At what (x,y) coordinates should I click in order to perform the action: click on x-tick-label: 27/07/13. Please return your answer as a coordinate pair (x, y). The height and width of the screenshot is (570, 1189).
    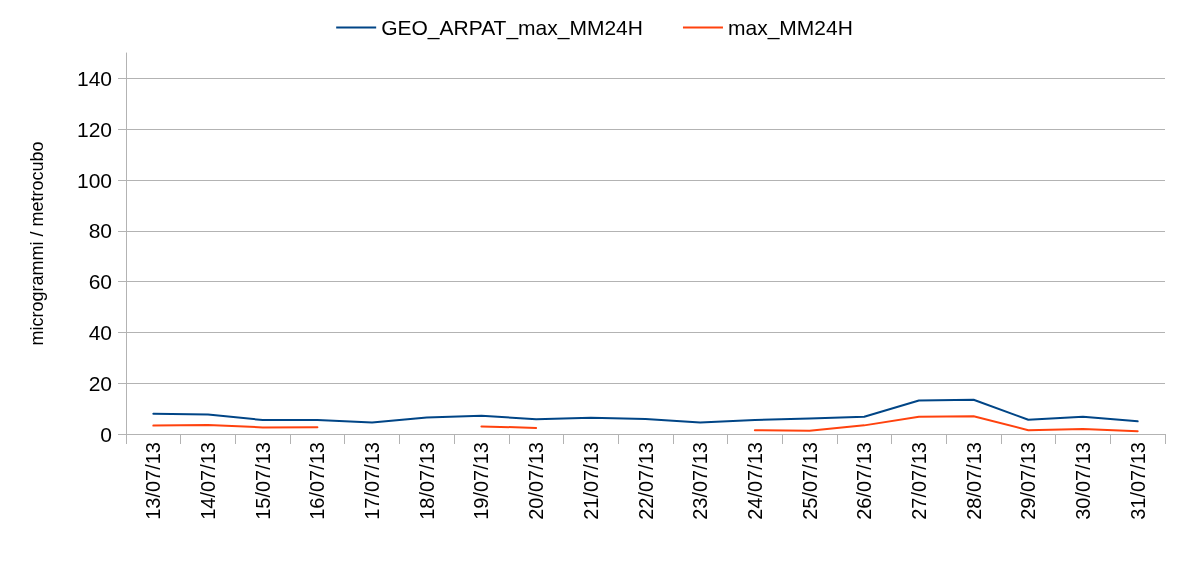
    Looking at the image, I should click on (918, 481).